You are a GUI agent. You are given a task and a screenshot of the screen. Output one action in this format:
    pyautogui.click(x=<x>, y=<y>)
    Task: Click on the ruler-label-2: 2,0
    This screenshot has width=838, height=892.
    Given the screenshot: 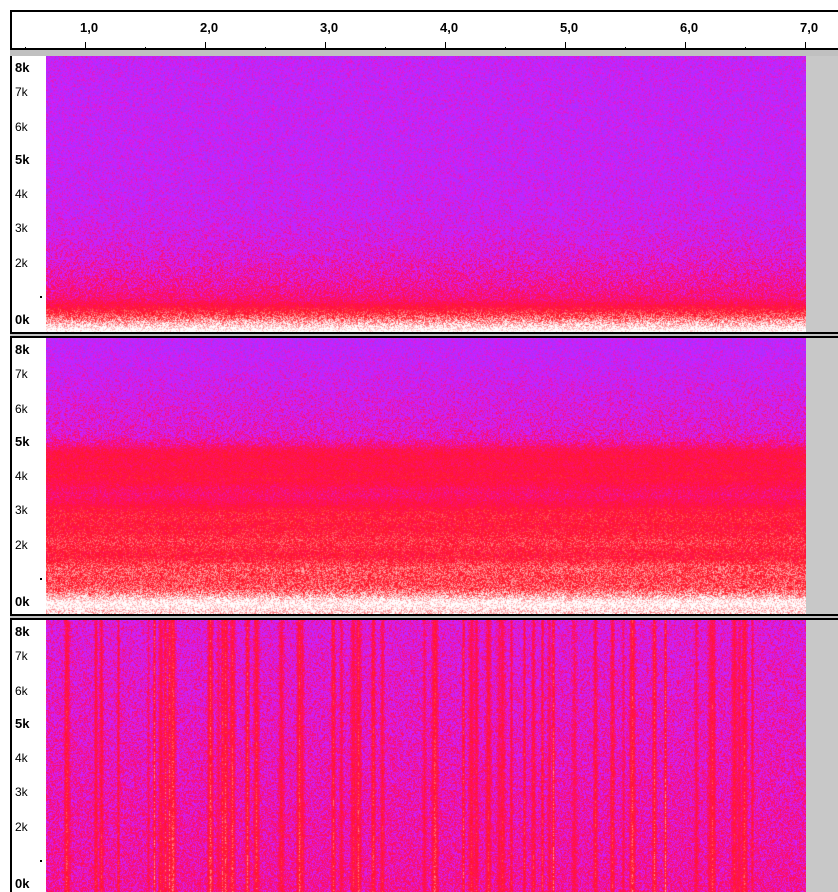 What is the action you would take?
    pyautogui.click(x=209, y=27)
    